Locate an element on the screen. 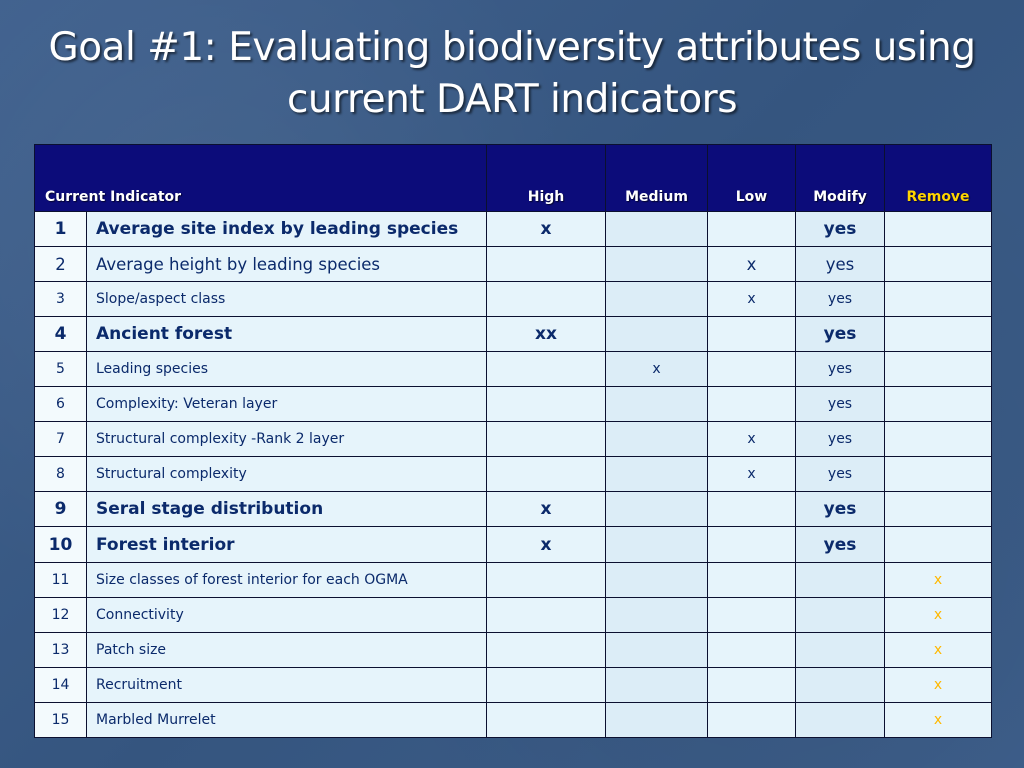  header-medium: Medium is located at coordinates (657, 178).